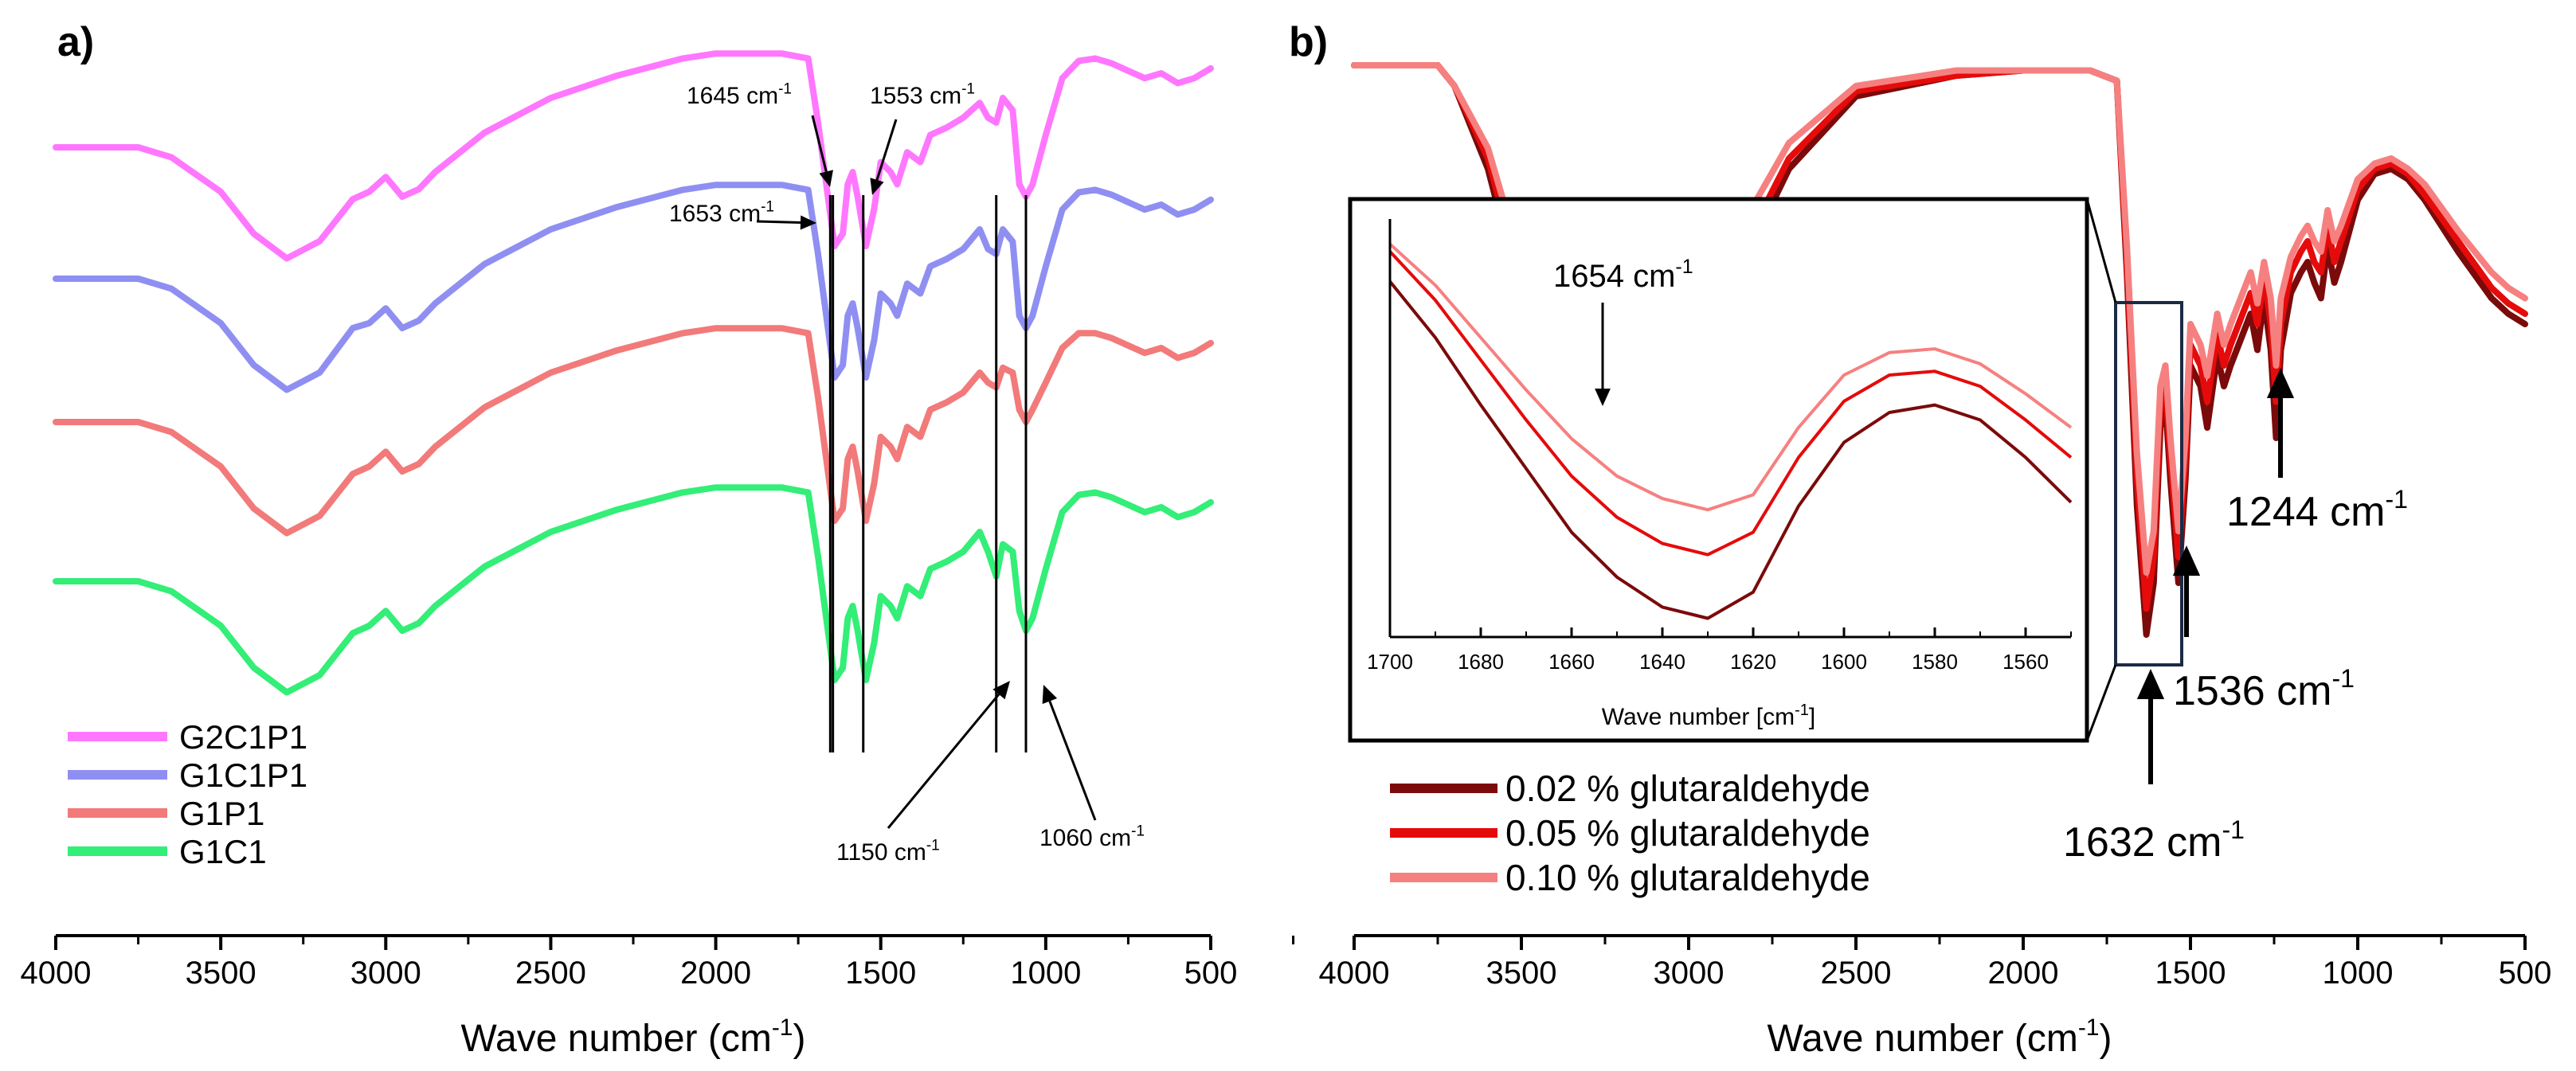 This screenshot has height=1071, width=2576. Describe the element at coordinates (886, 150) in the screenshot. I see `arrow-1553-shaft` at that location.